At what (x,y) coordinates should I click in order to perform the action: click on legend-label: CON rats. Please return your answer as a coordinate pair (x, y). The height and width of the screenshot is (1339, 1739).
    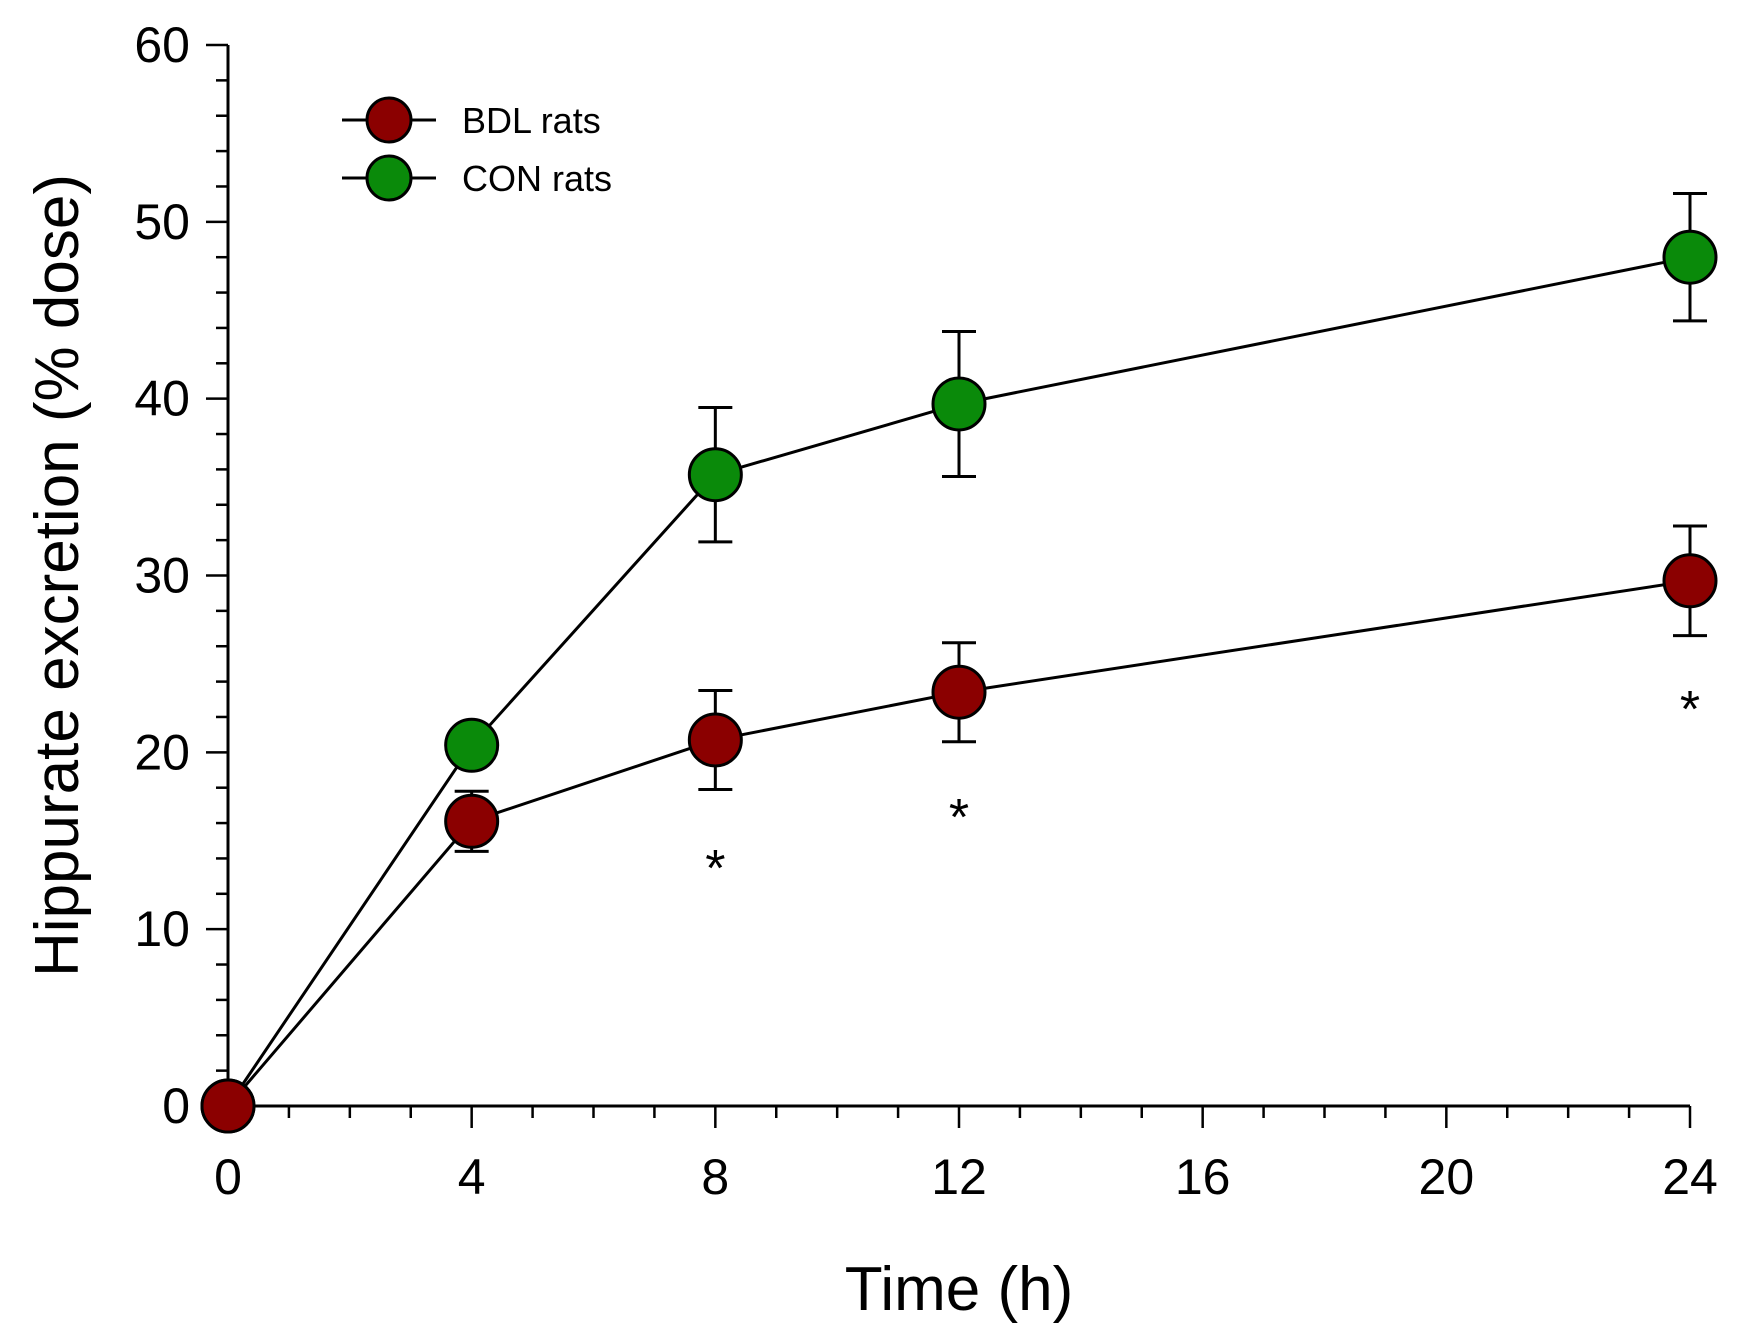
    Looking at the image, I should click on (537, 178).